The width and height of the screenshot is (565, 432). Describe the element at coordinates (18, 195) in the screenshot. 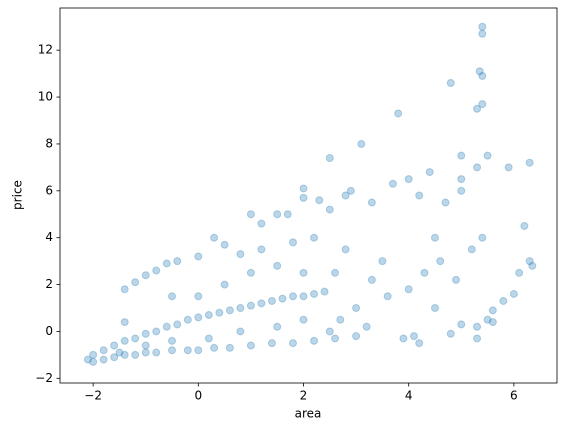

I see `y-axis-label: price` at that location.